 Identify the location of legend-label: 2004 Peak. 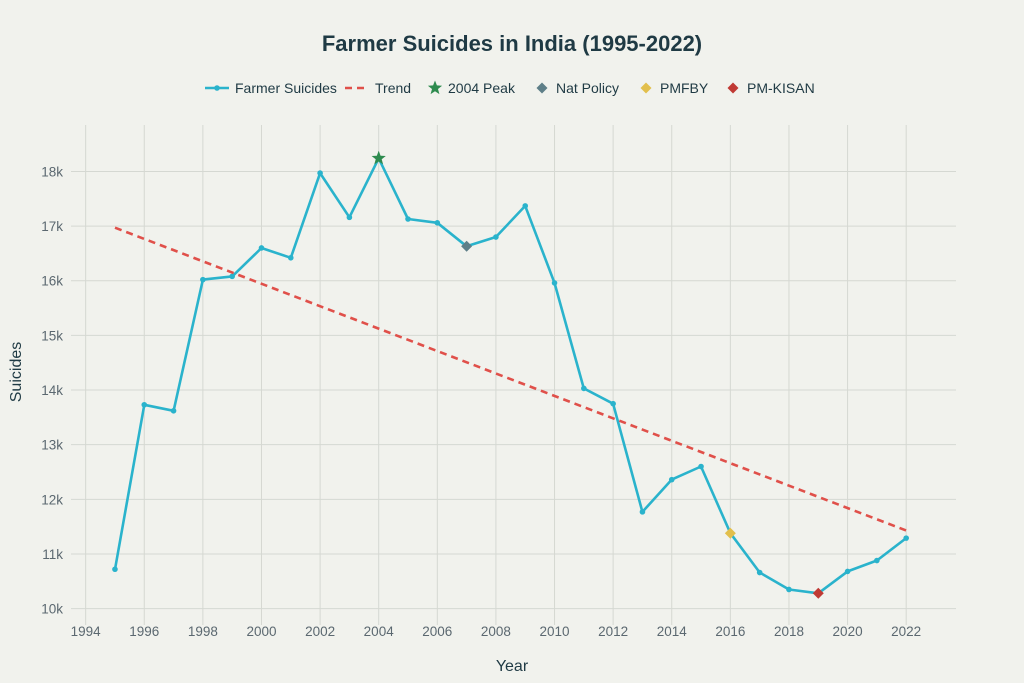
(482, 88).